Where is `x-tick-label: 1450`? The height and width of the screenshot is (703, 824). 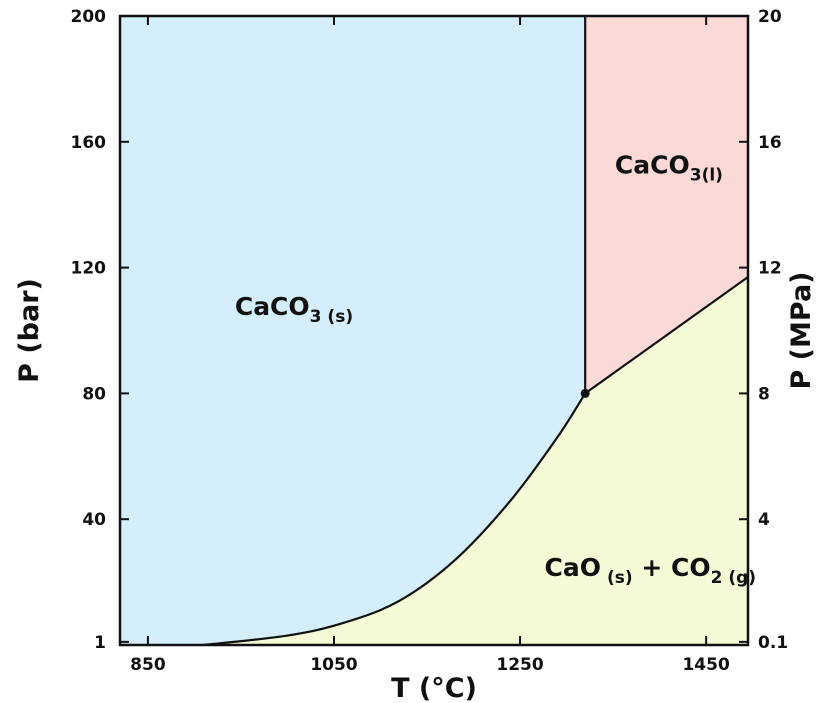 x-tick-label: 1450 is located at coordinates (705, 665).